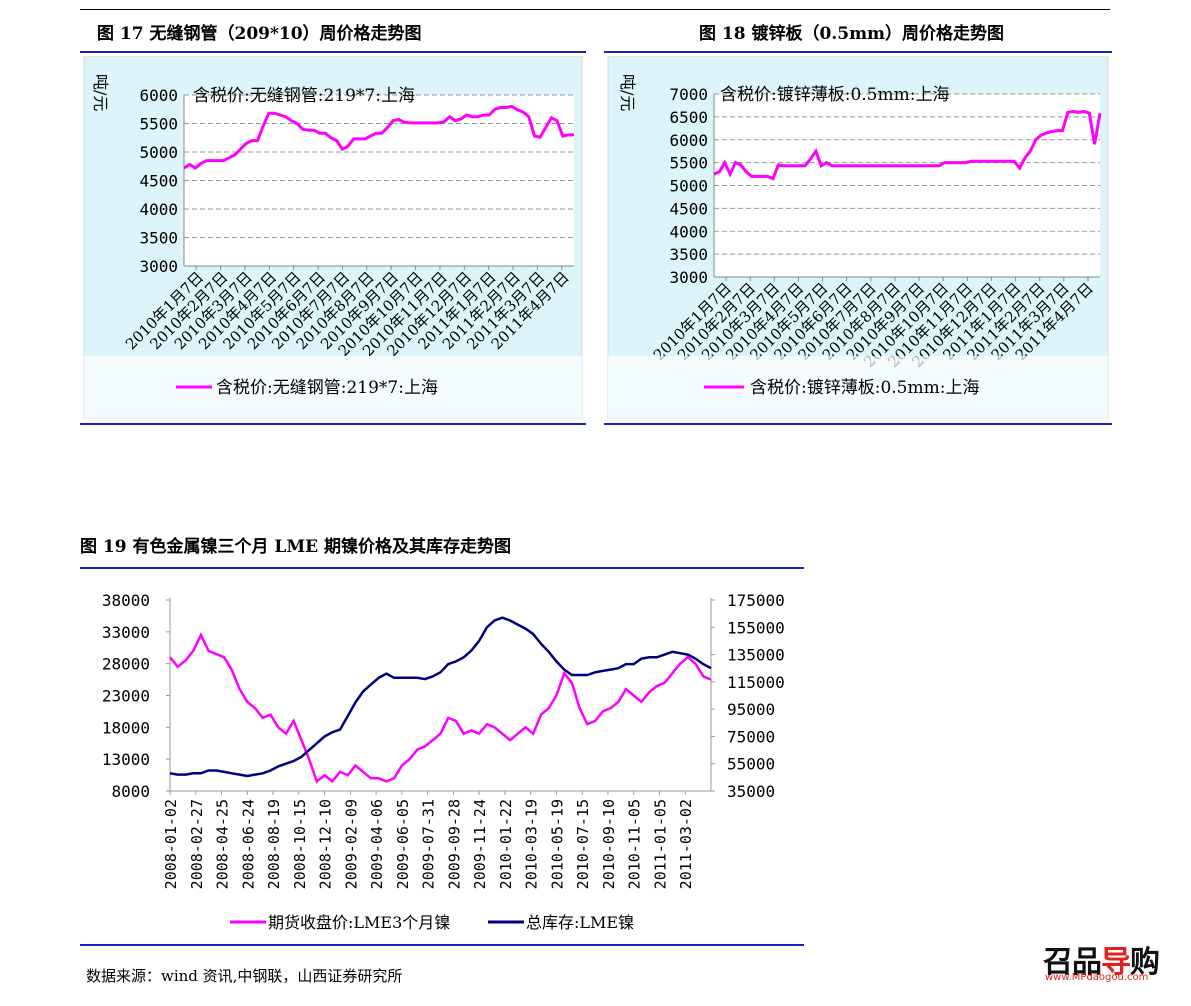 This screenshot has height=1006, width=1191. What do you see at coordinates (403, 844) in the screenshot?
I see `fig19-xtick-label: 2009-06-05` at bounding box center [403, 844].